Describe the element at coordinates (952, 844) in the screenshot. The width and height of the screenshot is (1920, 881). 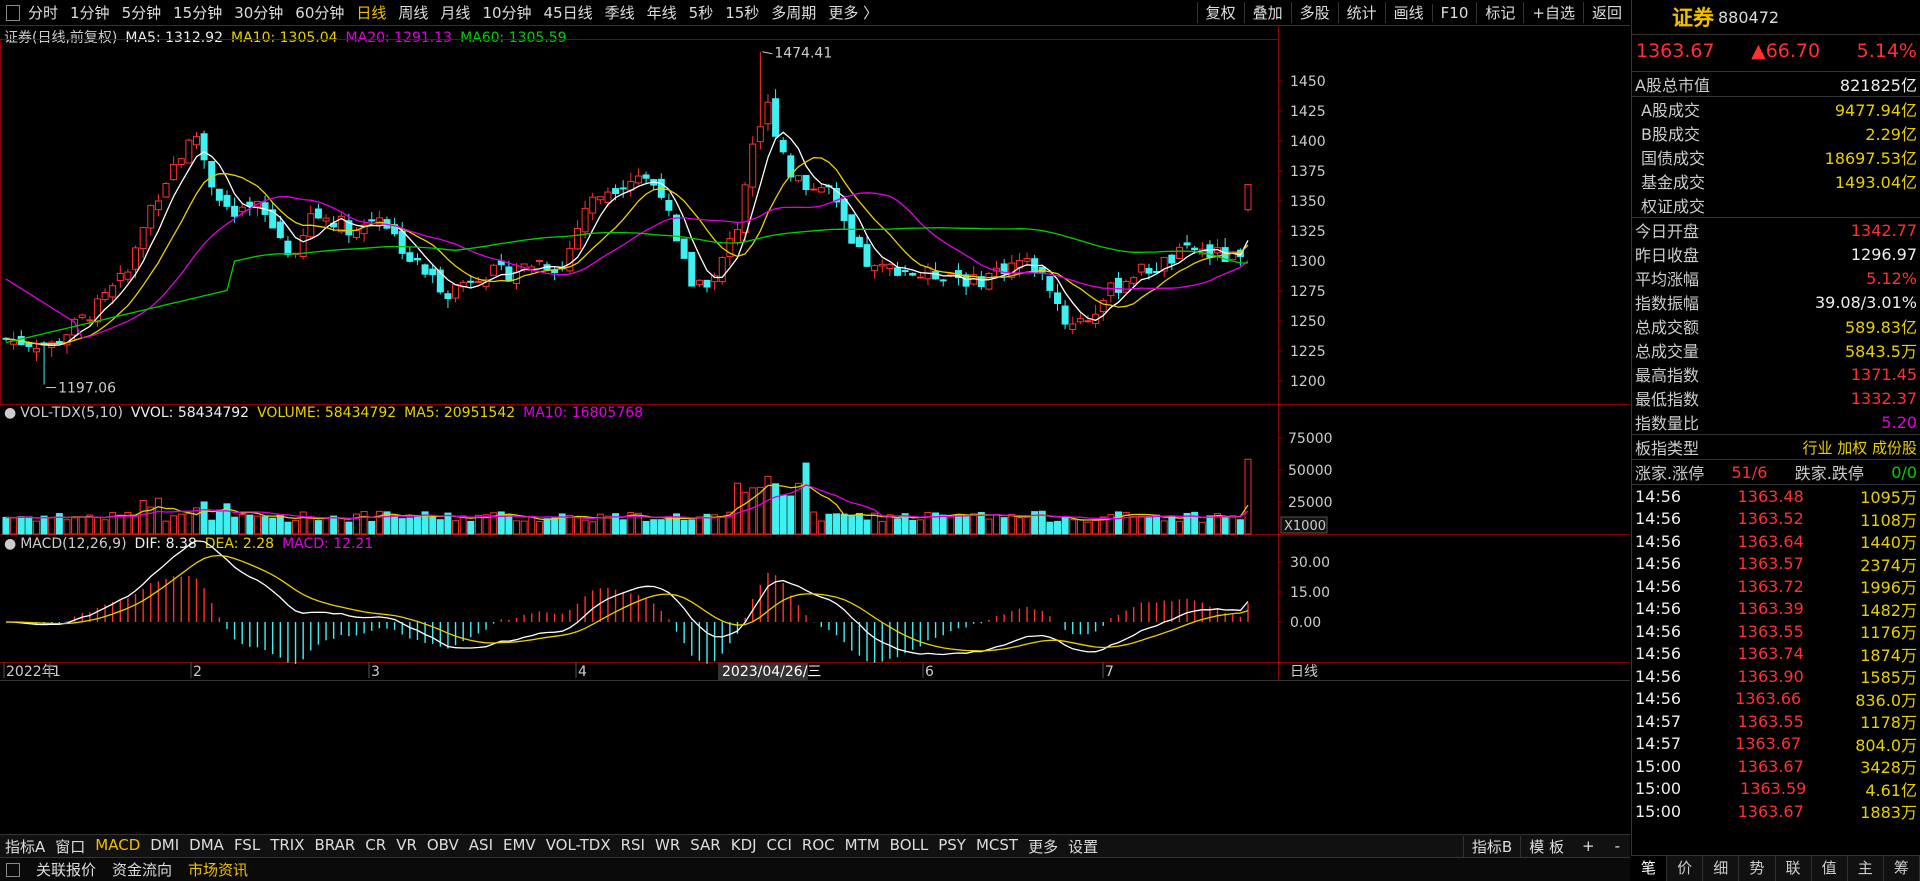
I see `indicator-tab: PSY` at that location.